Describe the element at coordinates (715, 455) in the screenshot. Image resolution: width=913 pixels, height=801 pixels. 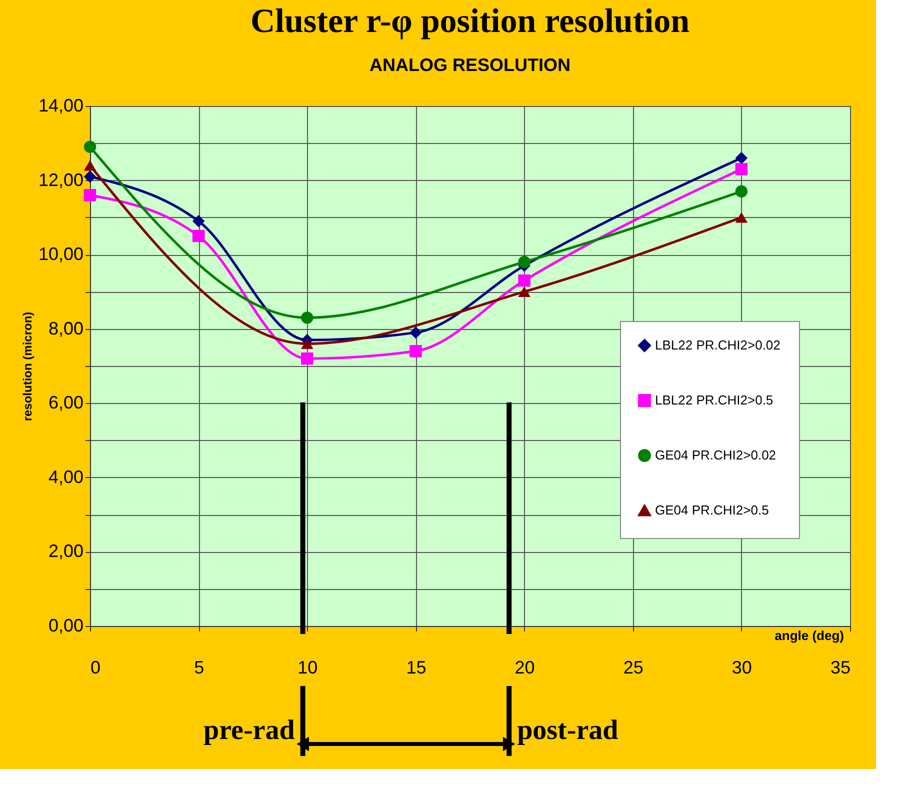
I see `legend-label: GE04 PR.CHI2>0.02` at that location.